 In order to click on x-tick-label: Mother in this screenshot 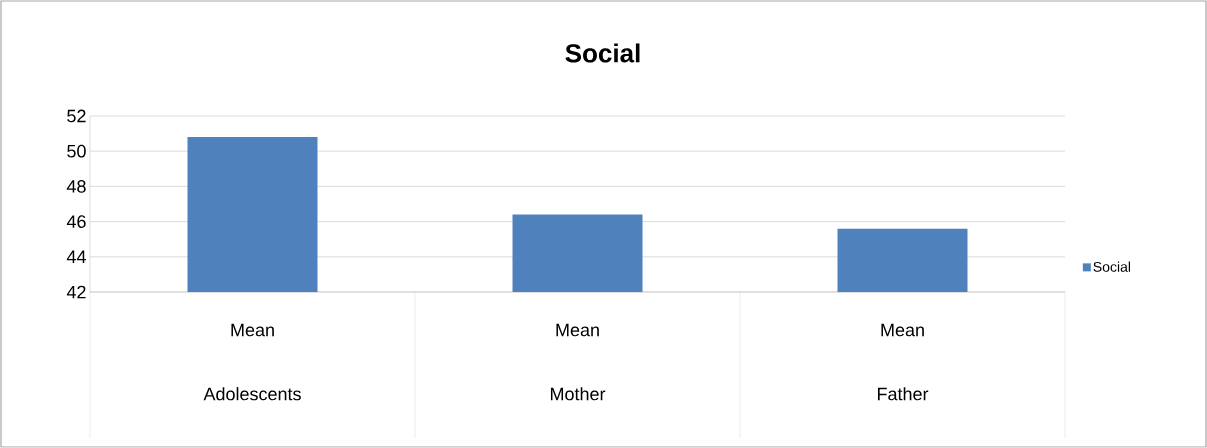, I will do `click(578, 394)`.